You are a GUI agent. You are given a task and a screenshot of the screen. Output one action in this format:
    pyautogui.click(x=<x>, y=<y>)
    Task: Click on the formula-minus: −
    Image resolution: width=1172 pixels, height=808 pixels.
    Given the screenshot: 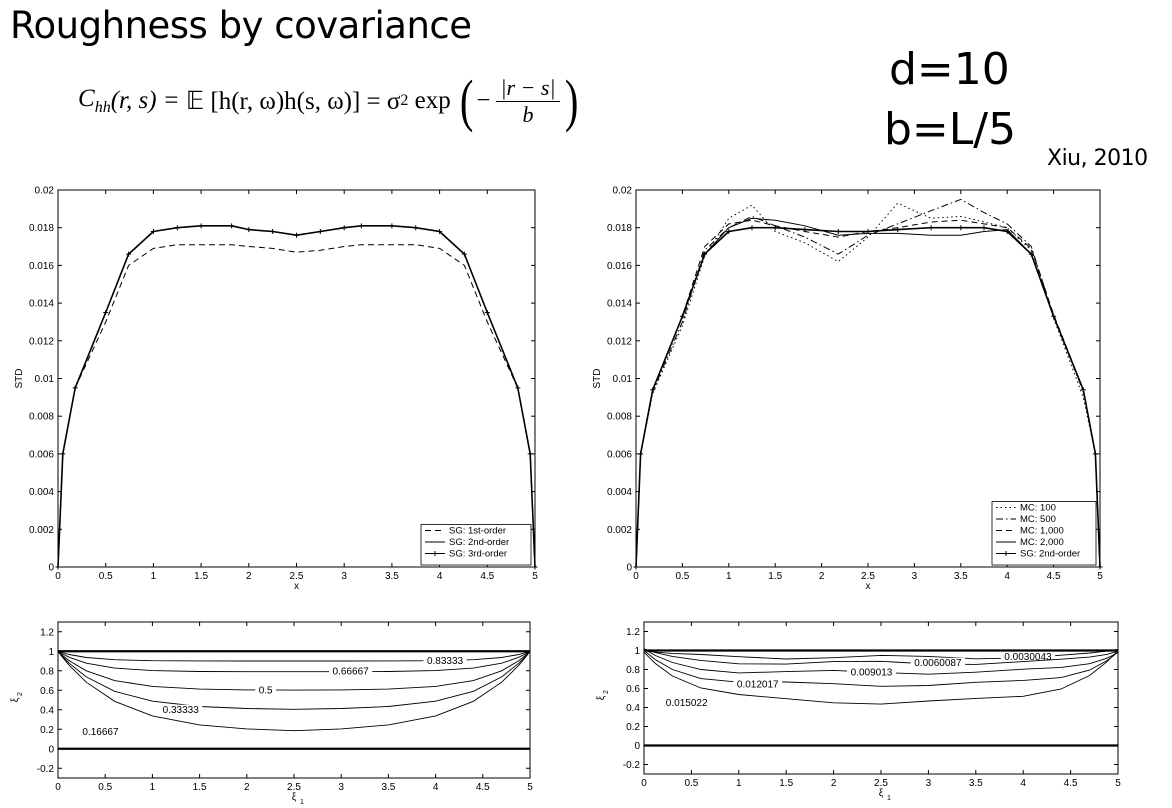 What is the action you would take?
    pyautogui.click(x=483, y=100)
    